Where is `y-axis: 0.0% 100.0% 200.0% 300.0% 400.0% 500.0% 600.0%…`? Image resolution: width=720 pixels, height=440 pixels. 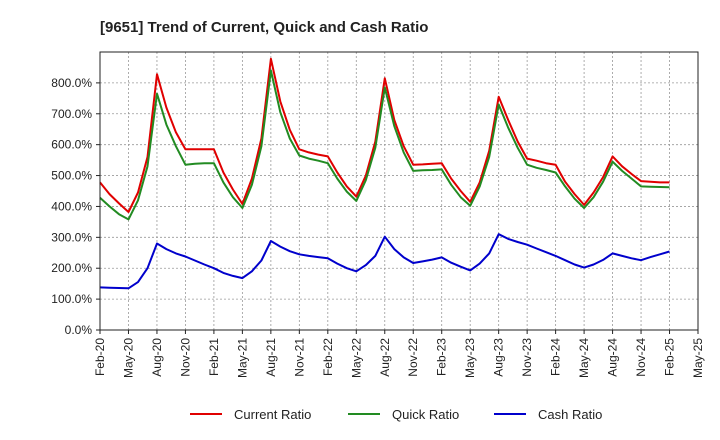
y-axis: 0.0% 100.0% 200.0% 300.0% 400.0% 500.0% 600.0%… is located at coordinates (75, 206).